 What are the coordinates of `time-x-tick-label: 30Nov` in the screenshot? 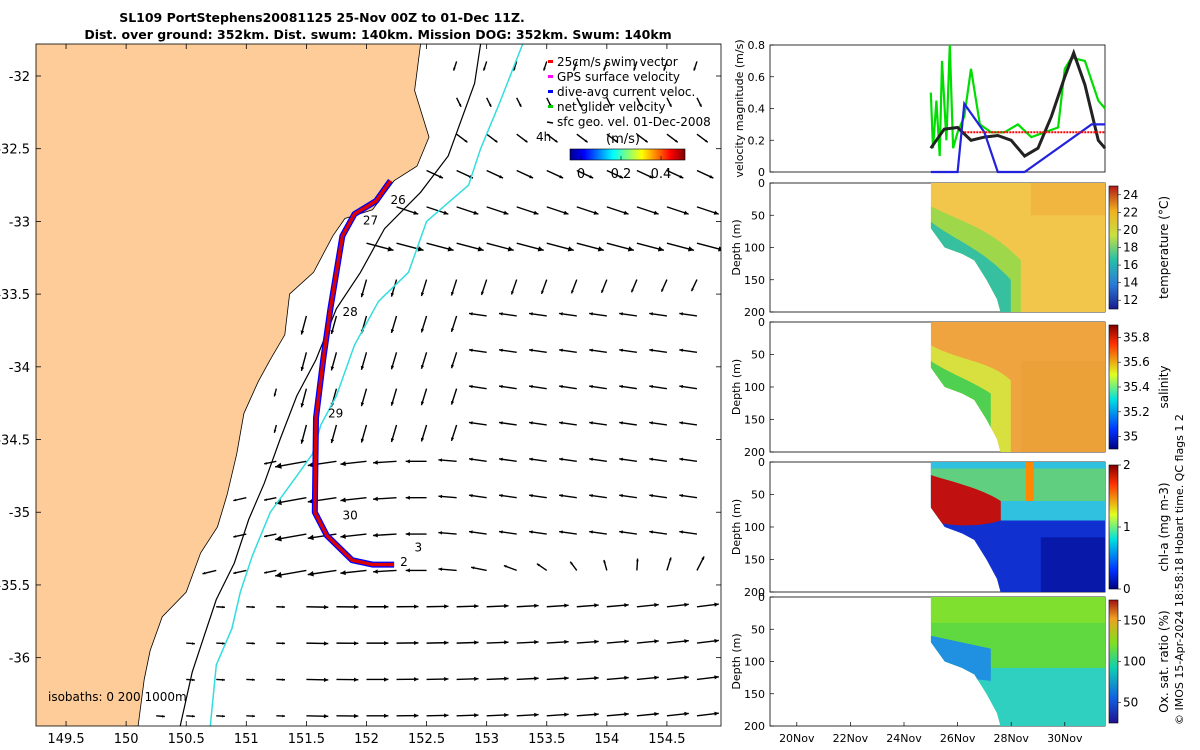 It's located at (1065, 738).